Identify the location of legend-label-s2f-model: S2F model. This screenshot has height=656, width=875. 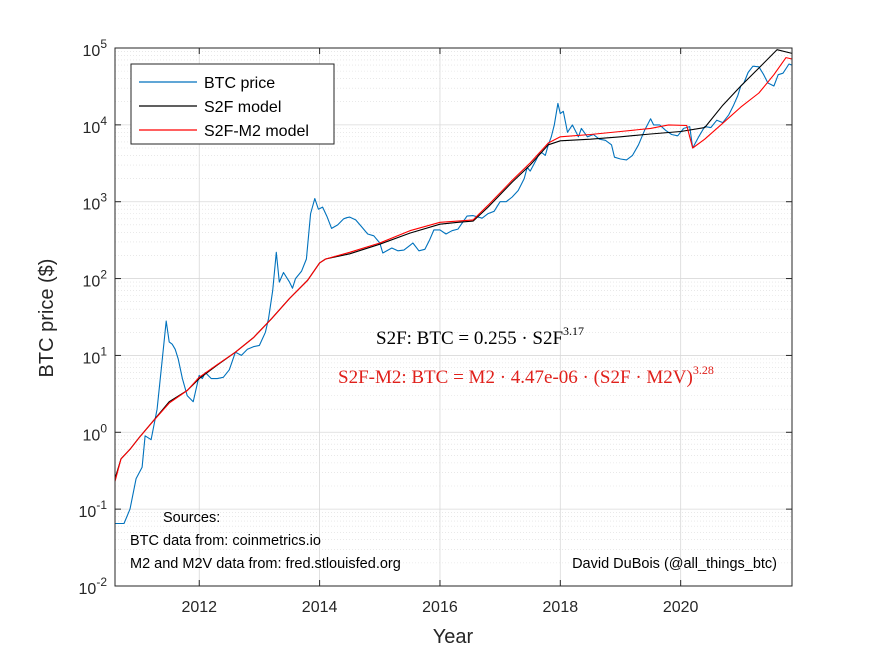
(242, 107).